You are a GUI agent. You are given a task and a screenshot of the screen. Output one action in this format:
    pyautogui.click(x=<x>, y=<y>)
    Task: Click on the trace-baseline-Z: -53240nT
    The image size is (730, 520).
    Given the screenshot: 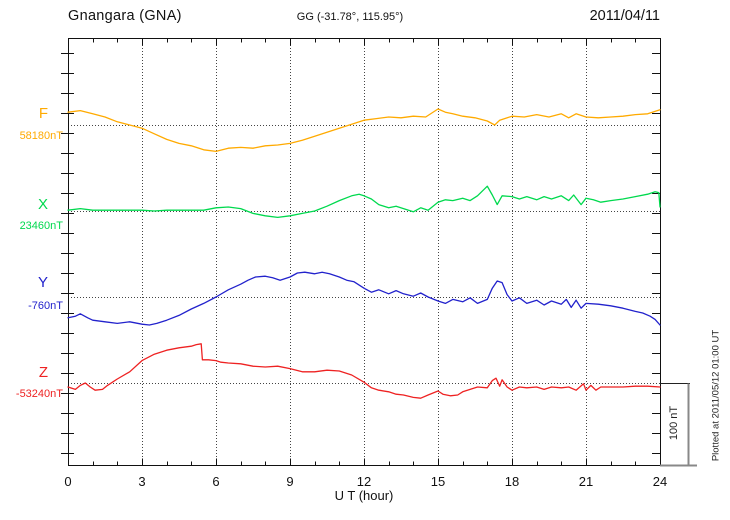 What is the action you would take?
    pyautogui.click(x=39, y=394)
    